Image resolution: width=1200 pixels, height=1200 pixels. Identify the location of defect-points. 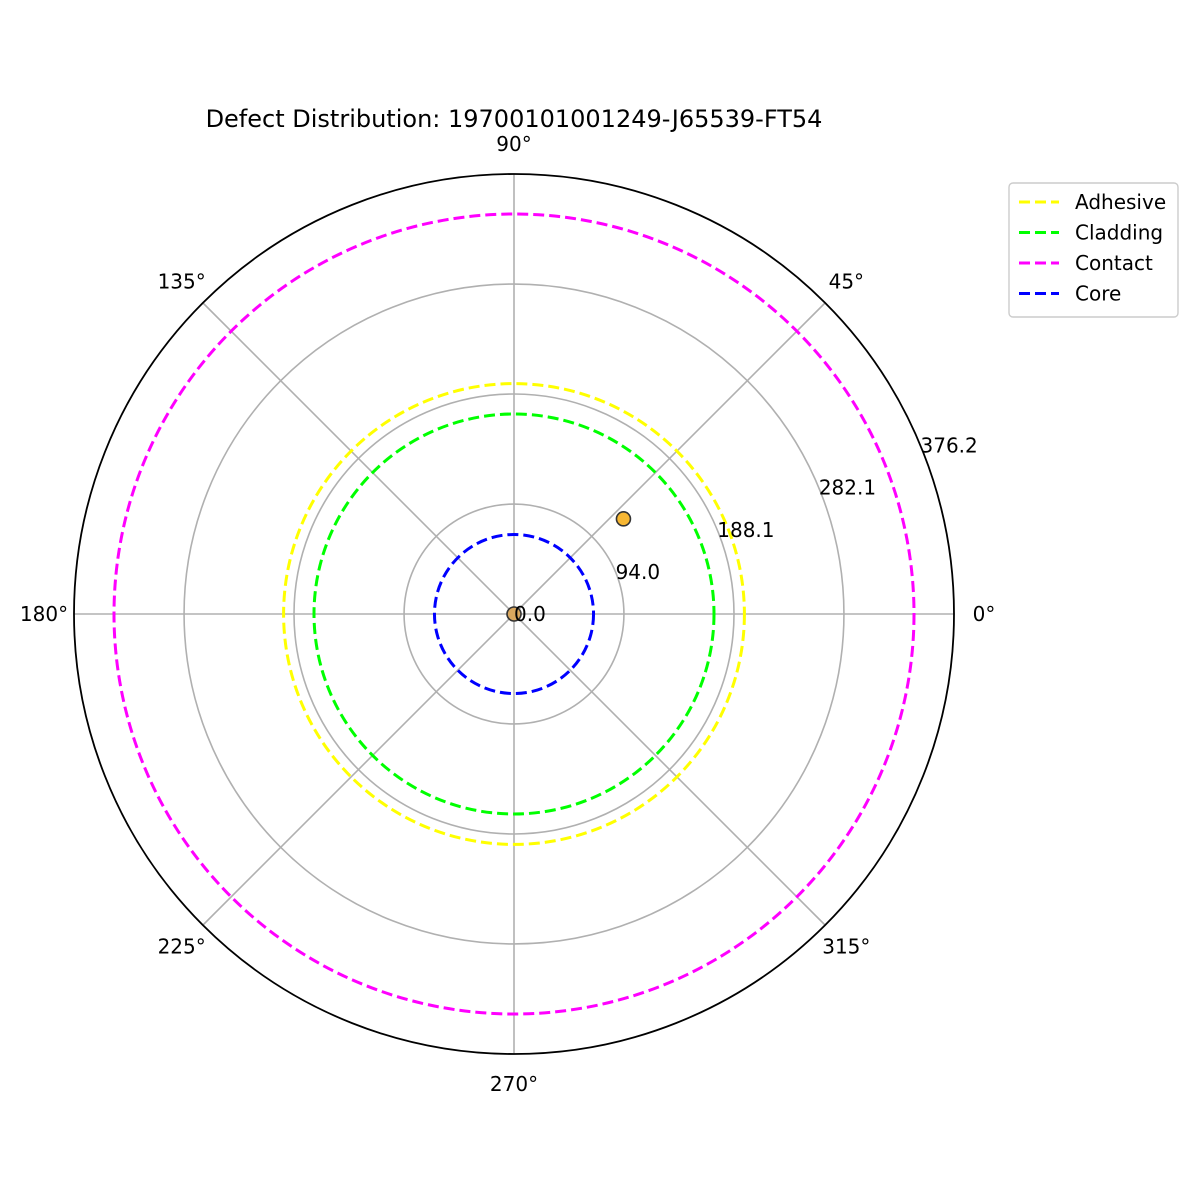
(569, 566).